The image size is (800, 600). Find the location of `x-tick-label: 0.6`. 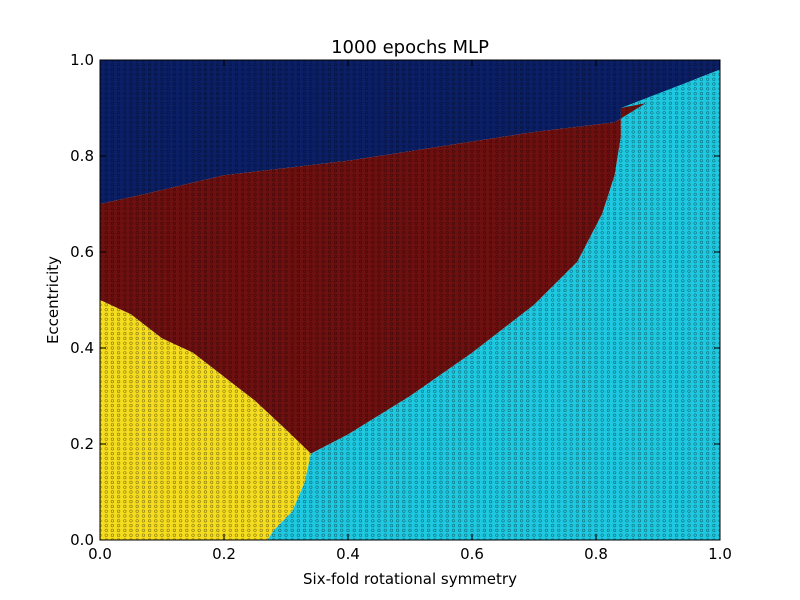

x-tick-label: 0.6 is located at coordinates (472, 554).